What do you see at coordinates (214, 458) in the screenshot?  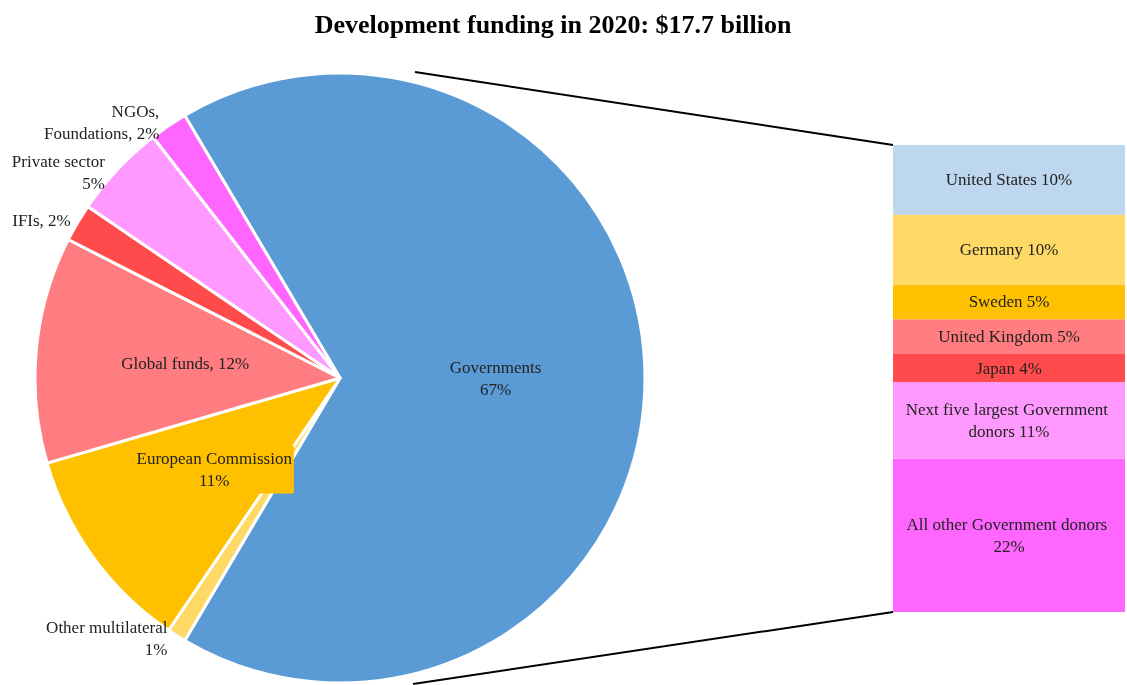 I see `slice-label: European Commission` at bounding box center [214, 458].